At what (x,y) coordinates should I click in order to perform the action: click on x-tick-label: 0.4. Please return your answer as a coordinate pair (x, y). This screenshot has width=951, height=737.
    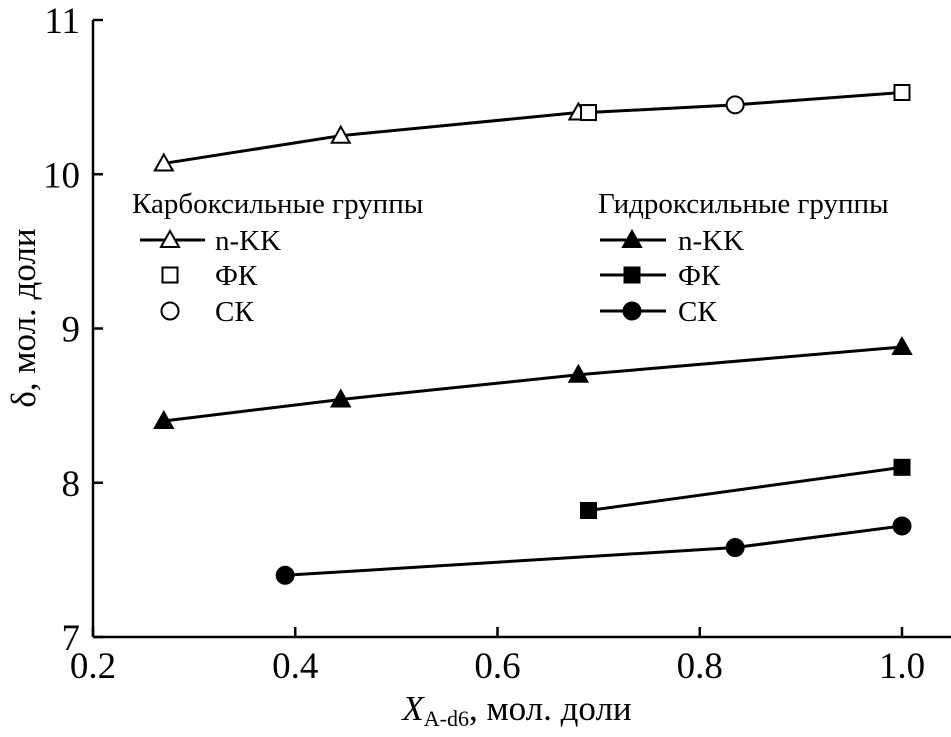
    Looking at the image, I should click on (295, 666).